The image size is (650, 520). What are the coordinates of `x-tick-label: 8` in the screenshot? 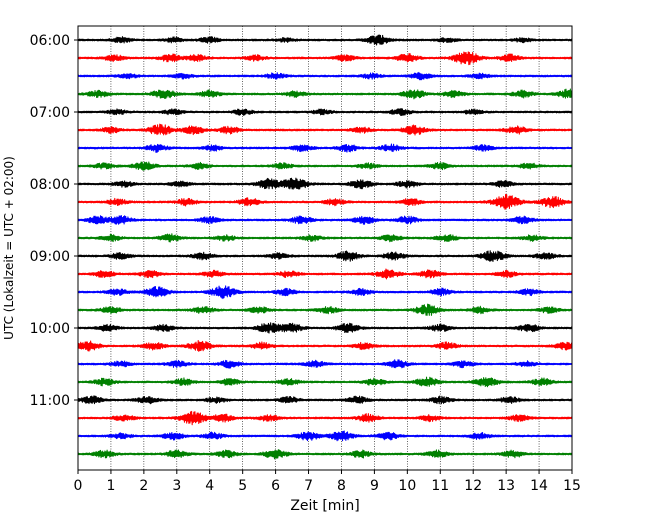 It's located at (341, 486).